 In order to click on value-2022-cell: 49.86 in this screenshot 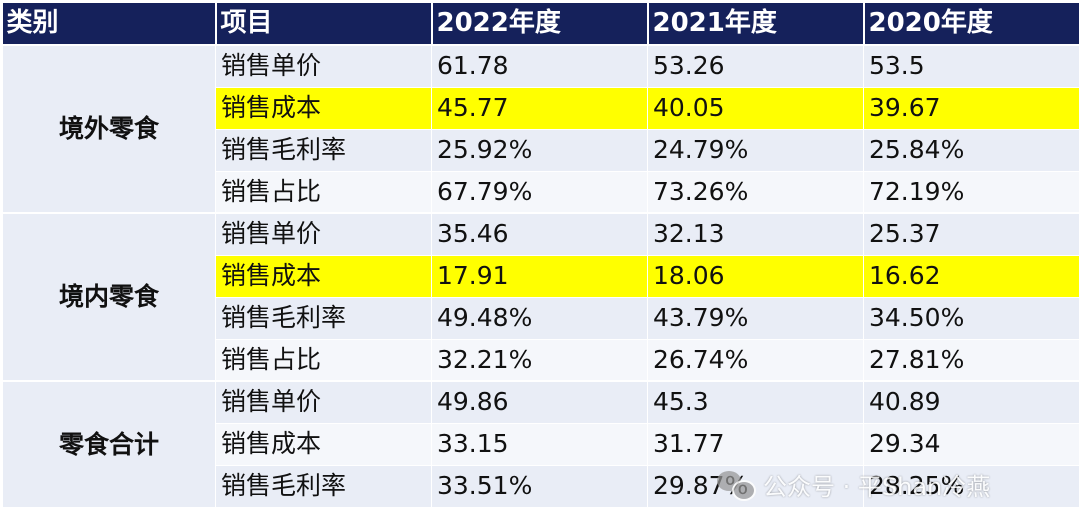, I will do `click(539, 401)`.